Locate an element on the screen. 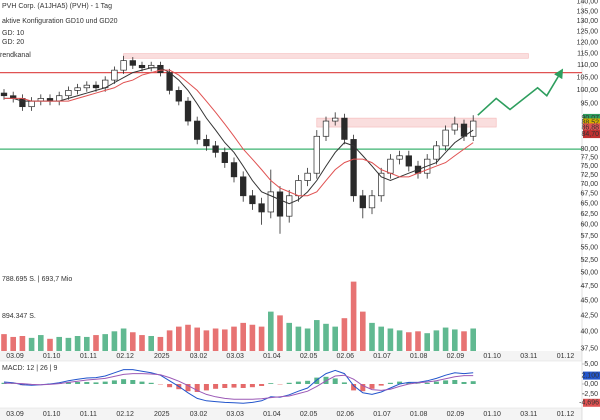 The width and height of the screenshot is (600, 420). y-tick-label: 67,50 is located at coordinates (589, 194).